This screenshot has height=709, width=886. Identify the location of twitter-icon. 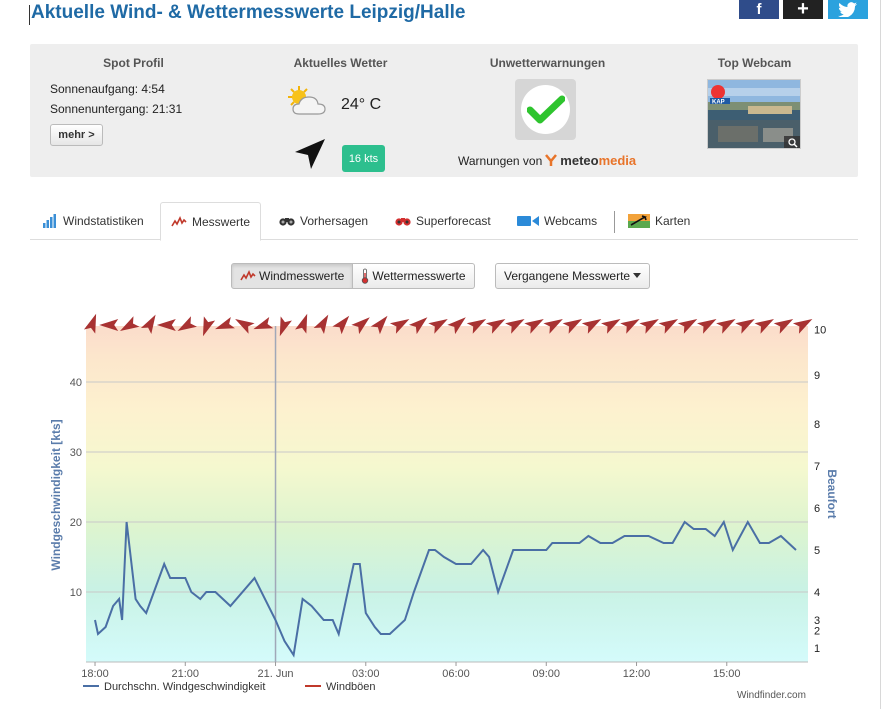
(848, 9).